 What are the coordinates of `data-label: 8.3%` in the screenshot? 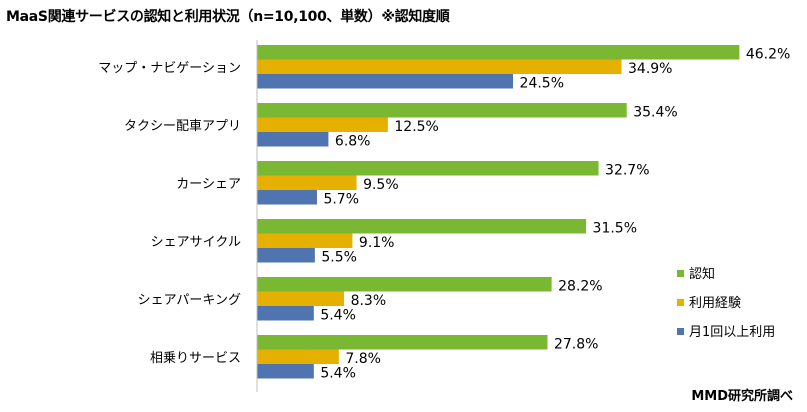 It's located at (369, 301).